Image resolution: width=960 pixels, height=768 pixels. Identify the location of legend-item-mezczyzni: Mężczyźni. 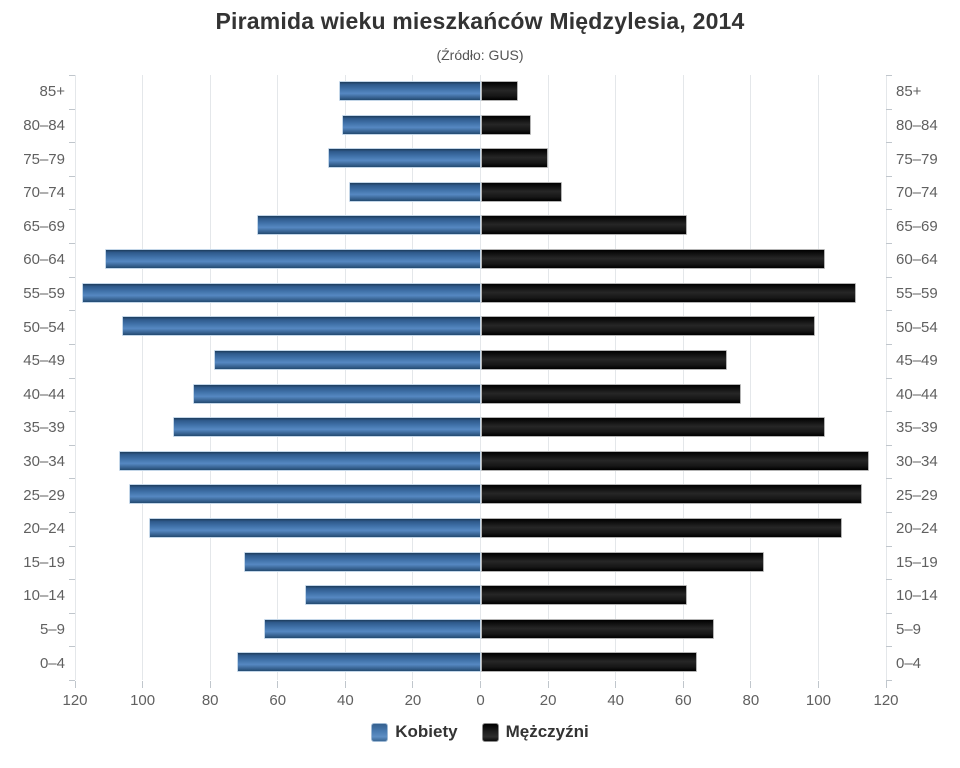
(535, 732).